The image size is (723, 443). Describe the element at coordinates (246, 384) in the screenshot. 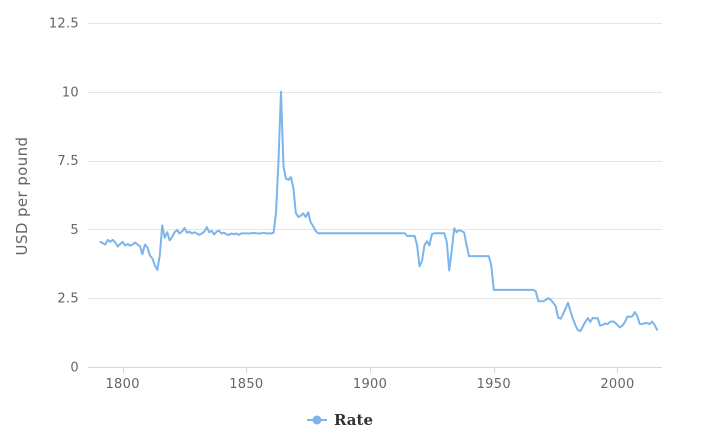

I see `x-tick-label: 1850` at that location.